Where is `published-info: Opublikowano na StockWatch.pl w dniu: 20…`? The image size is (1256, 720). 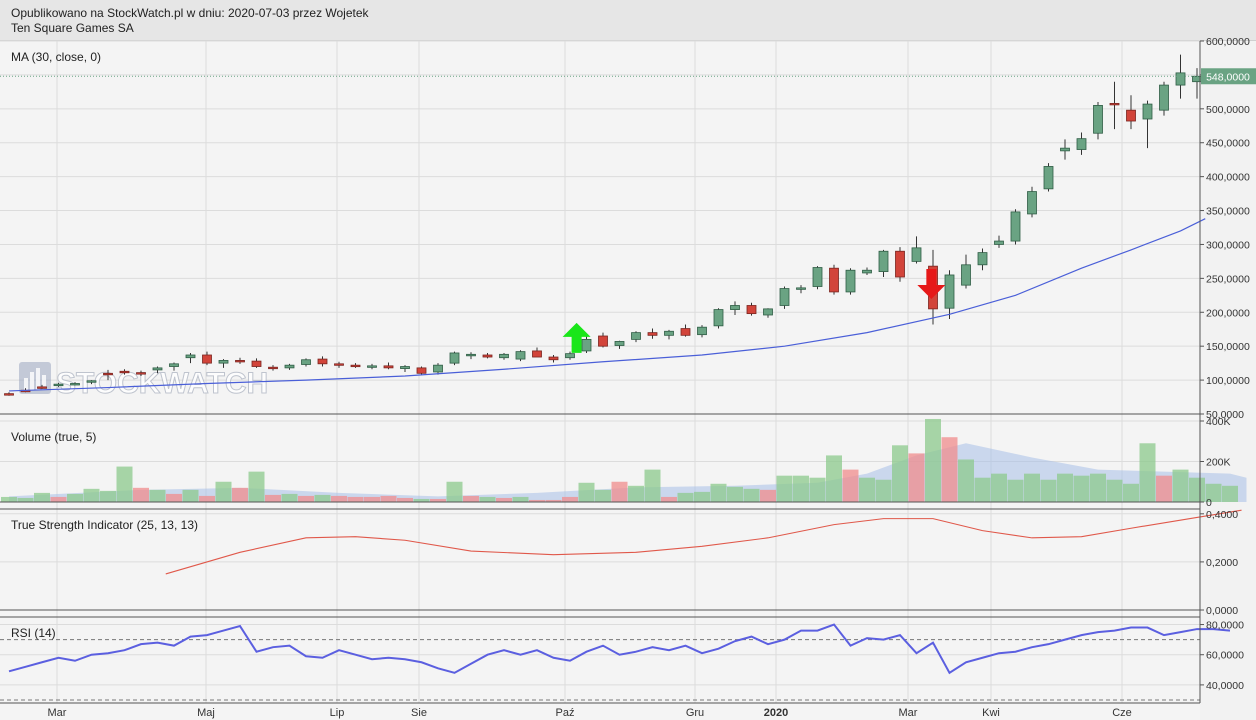
published-info: Opublikowano na StockWatch.pl w dniu: 20… is located at coordinates (190, 13).